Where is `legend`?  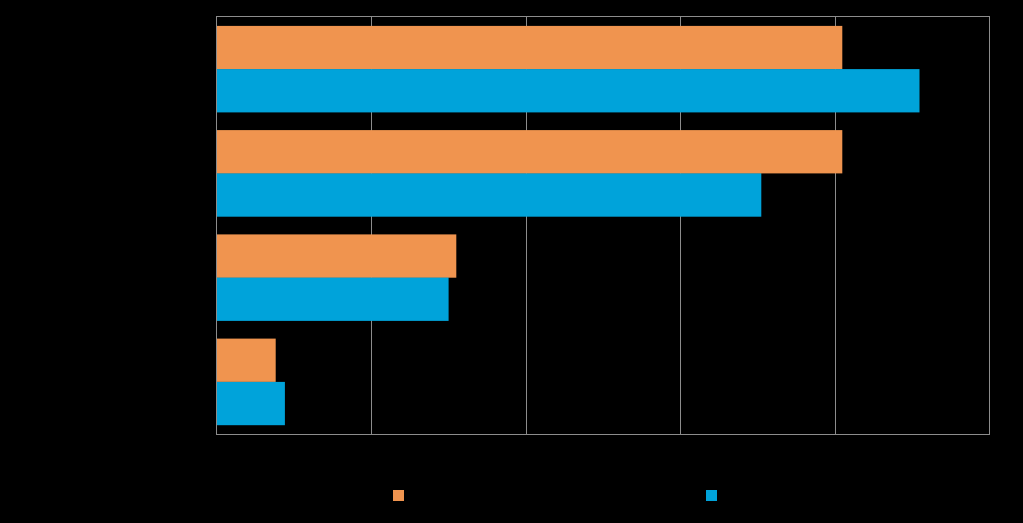 legend is located at coordinates (555, 495).